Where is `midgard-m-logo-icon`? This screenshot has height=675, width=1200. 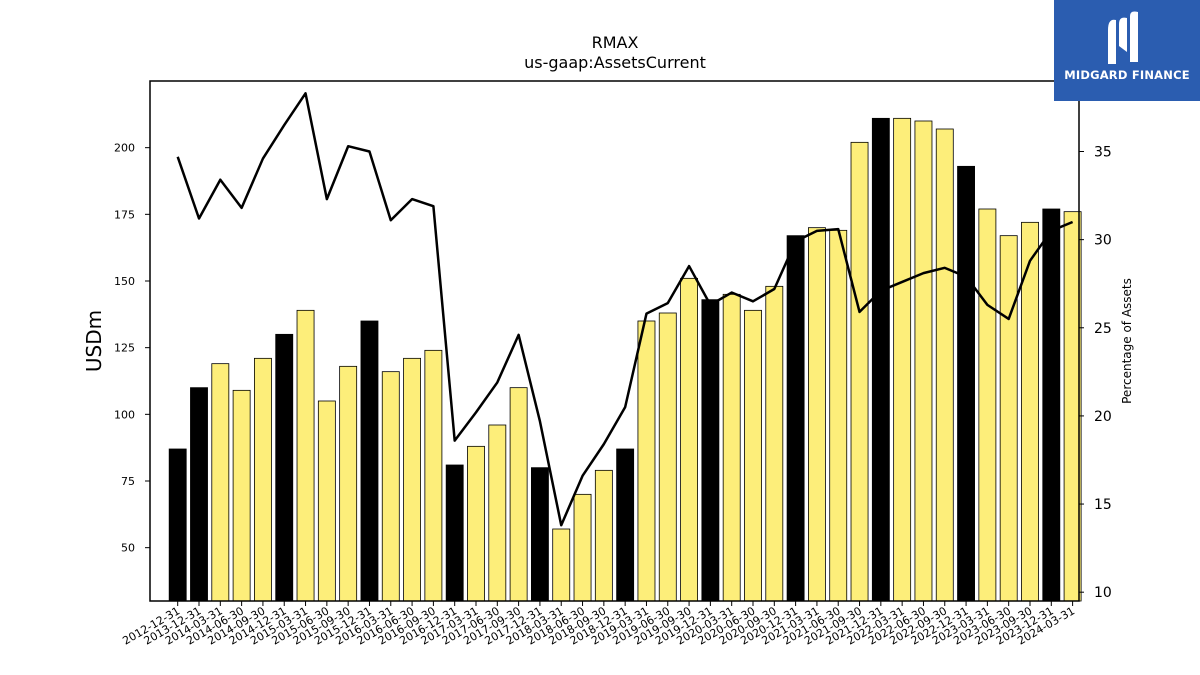 midgard-m-logo-icon is located at coordinates (1123, 37).